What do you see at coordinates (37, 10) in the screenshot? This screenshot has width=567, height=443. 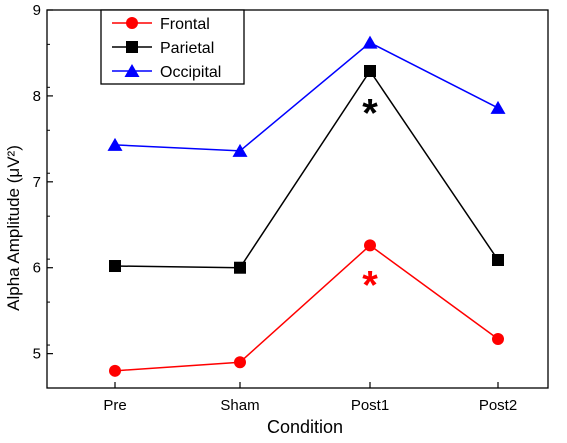 I see `y-tick-label: 9` at bounding box center [37, 10].